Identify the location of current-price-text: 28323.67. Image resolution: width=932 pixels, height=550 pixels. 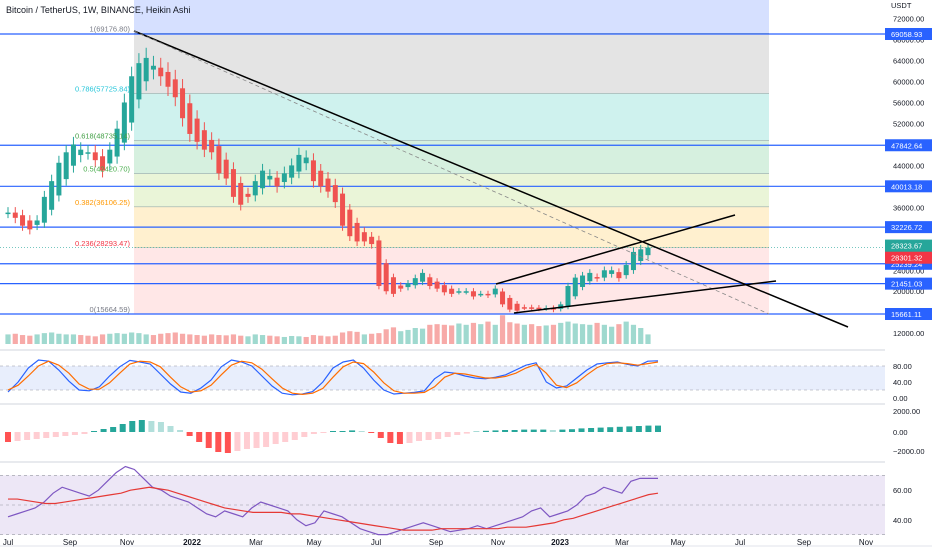
(906, 246).